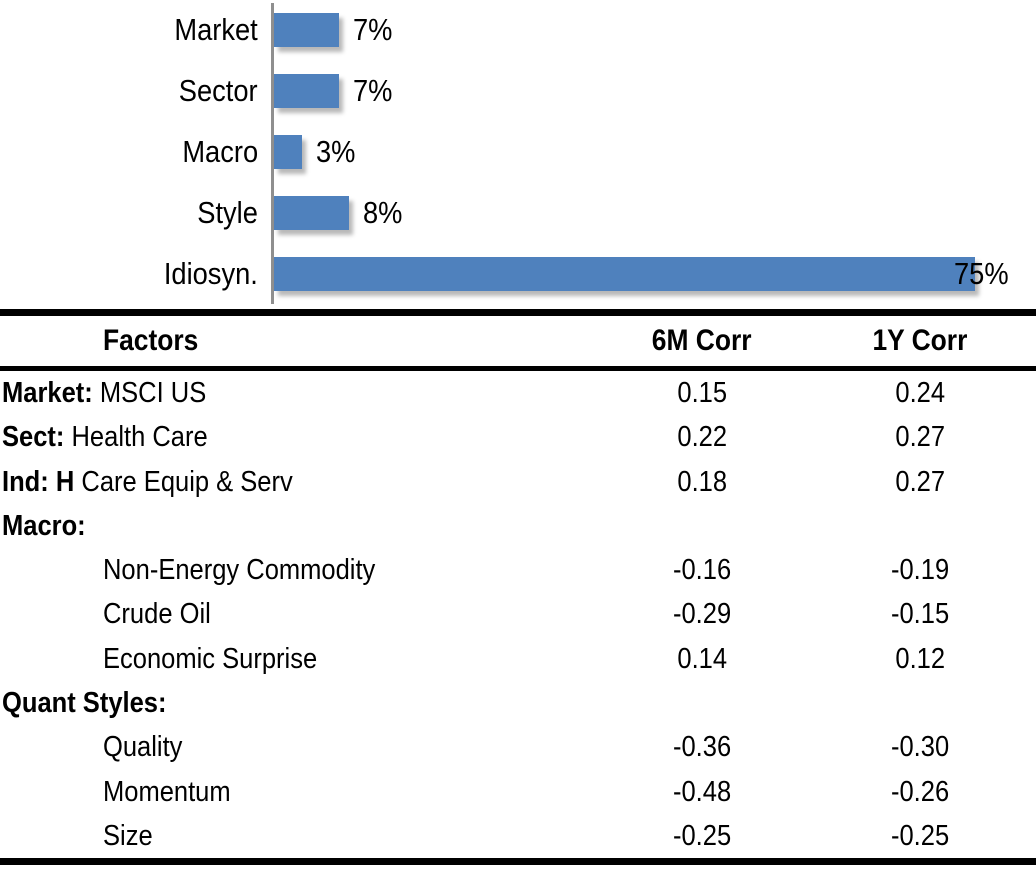 This screenshot has height=870, width=1036. I want to click on factor-name-cell: Momentum, so click(290, 792).